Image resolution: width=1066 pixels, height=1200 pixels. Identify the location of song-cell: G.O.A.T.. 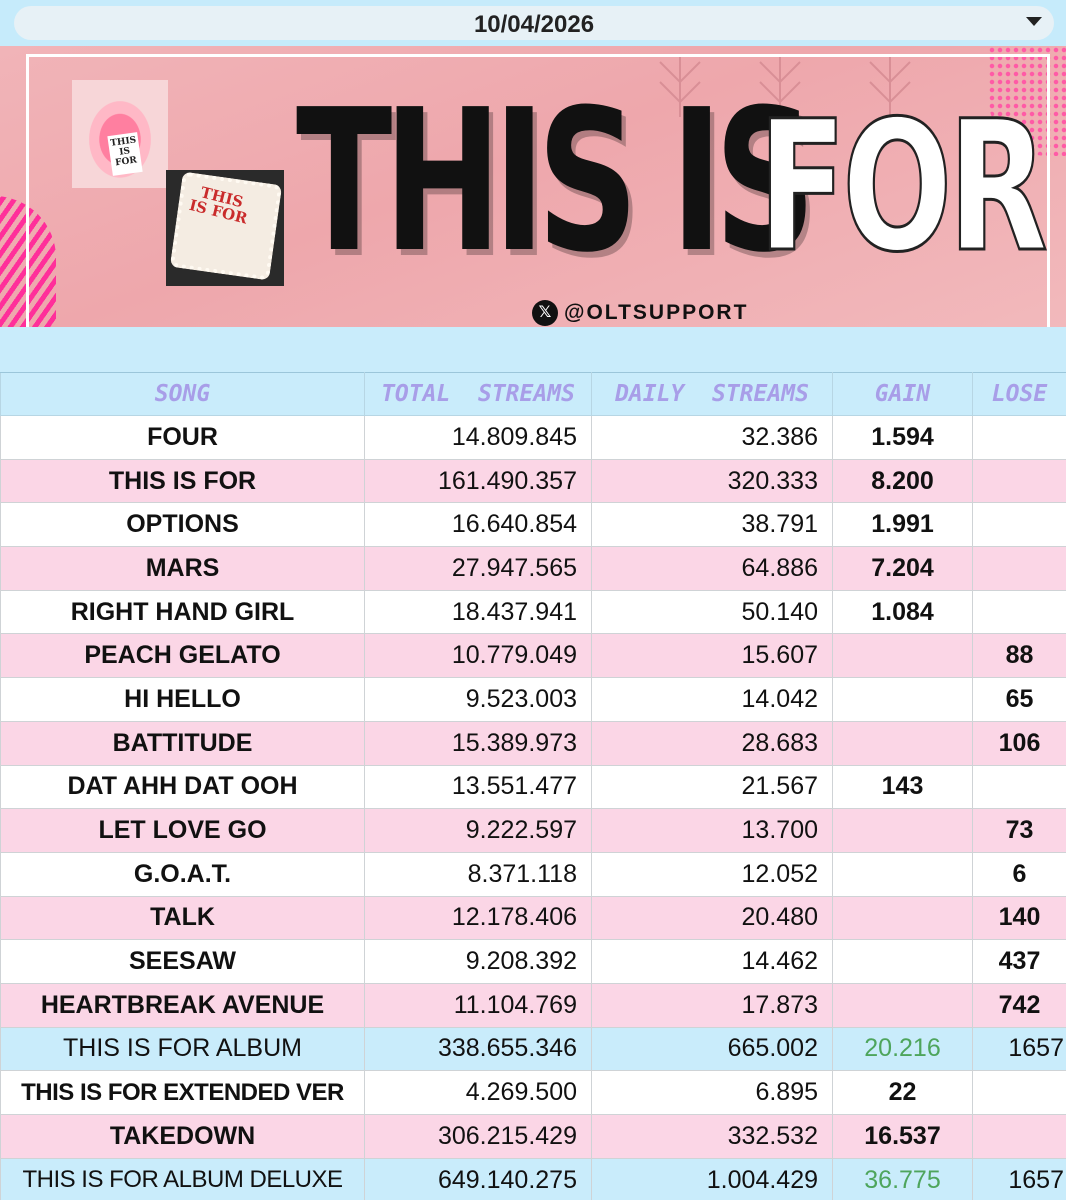
(182, 874).